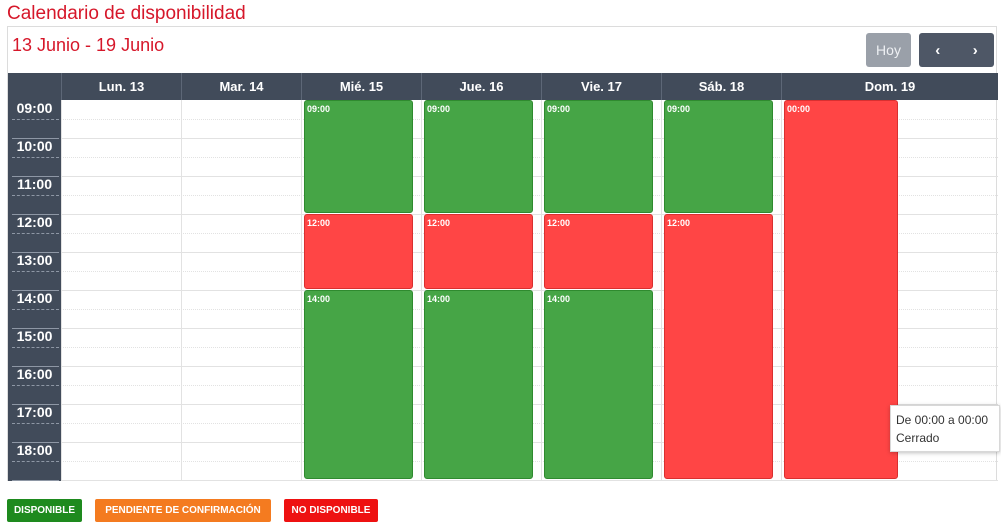  I want to click on today-button: Hoy, so click(888, 50).